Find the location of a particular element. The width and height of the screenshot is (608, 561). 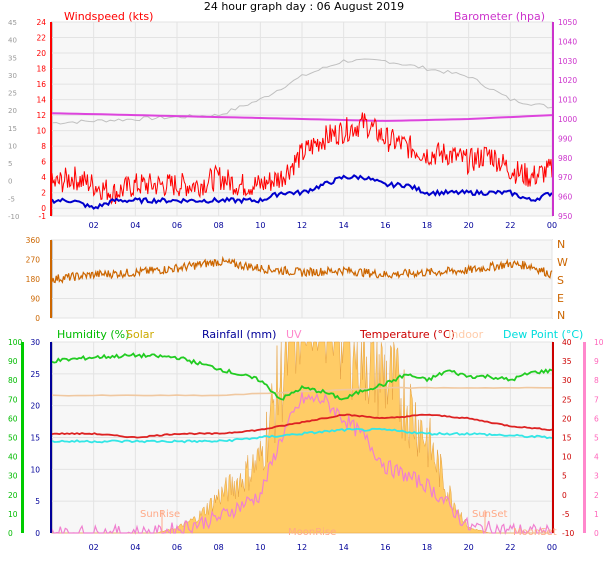

baro-tick-label: 980 is located at coordinates (565, 158).